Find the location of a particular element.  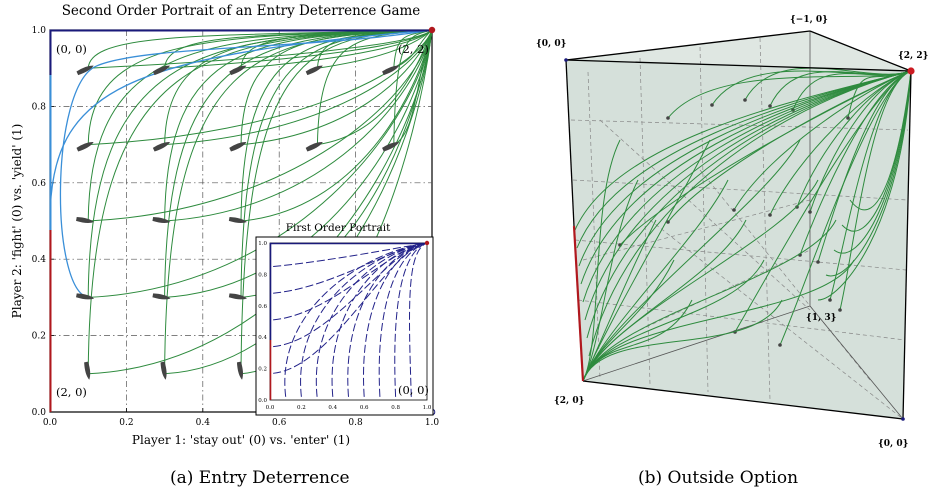

y-tick-label: 0.0 is located at coordinates (39, 413).